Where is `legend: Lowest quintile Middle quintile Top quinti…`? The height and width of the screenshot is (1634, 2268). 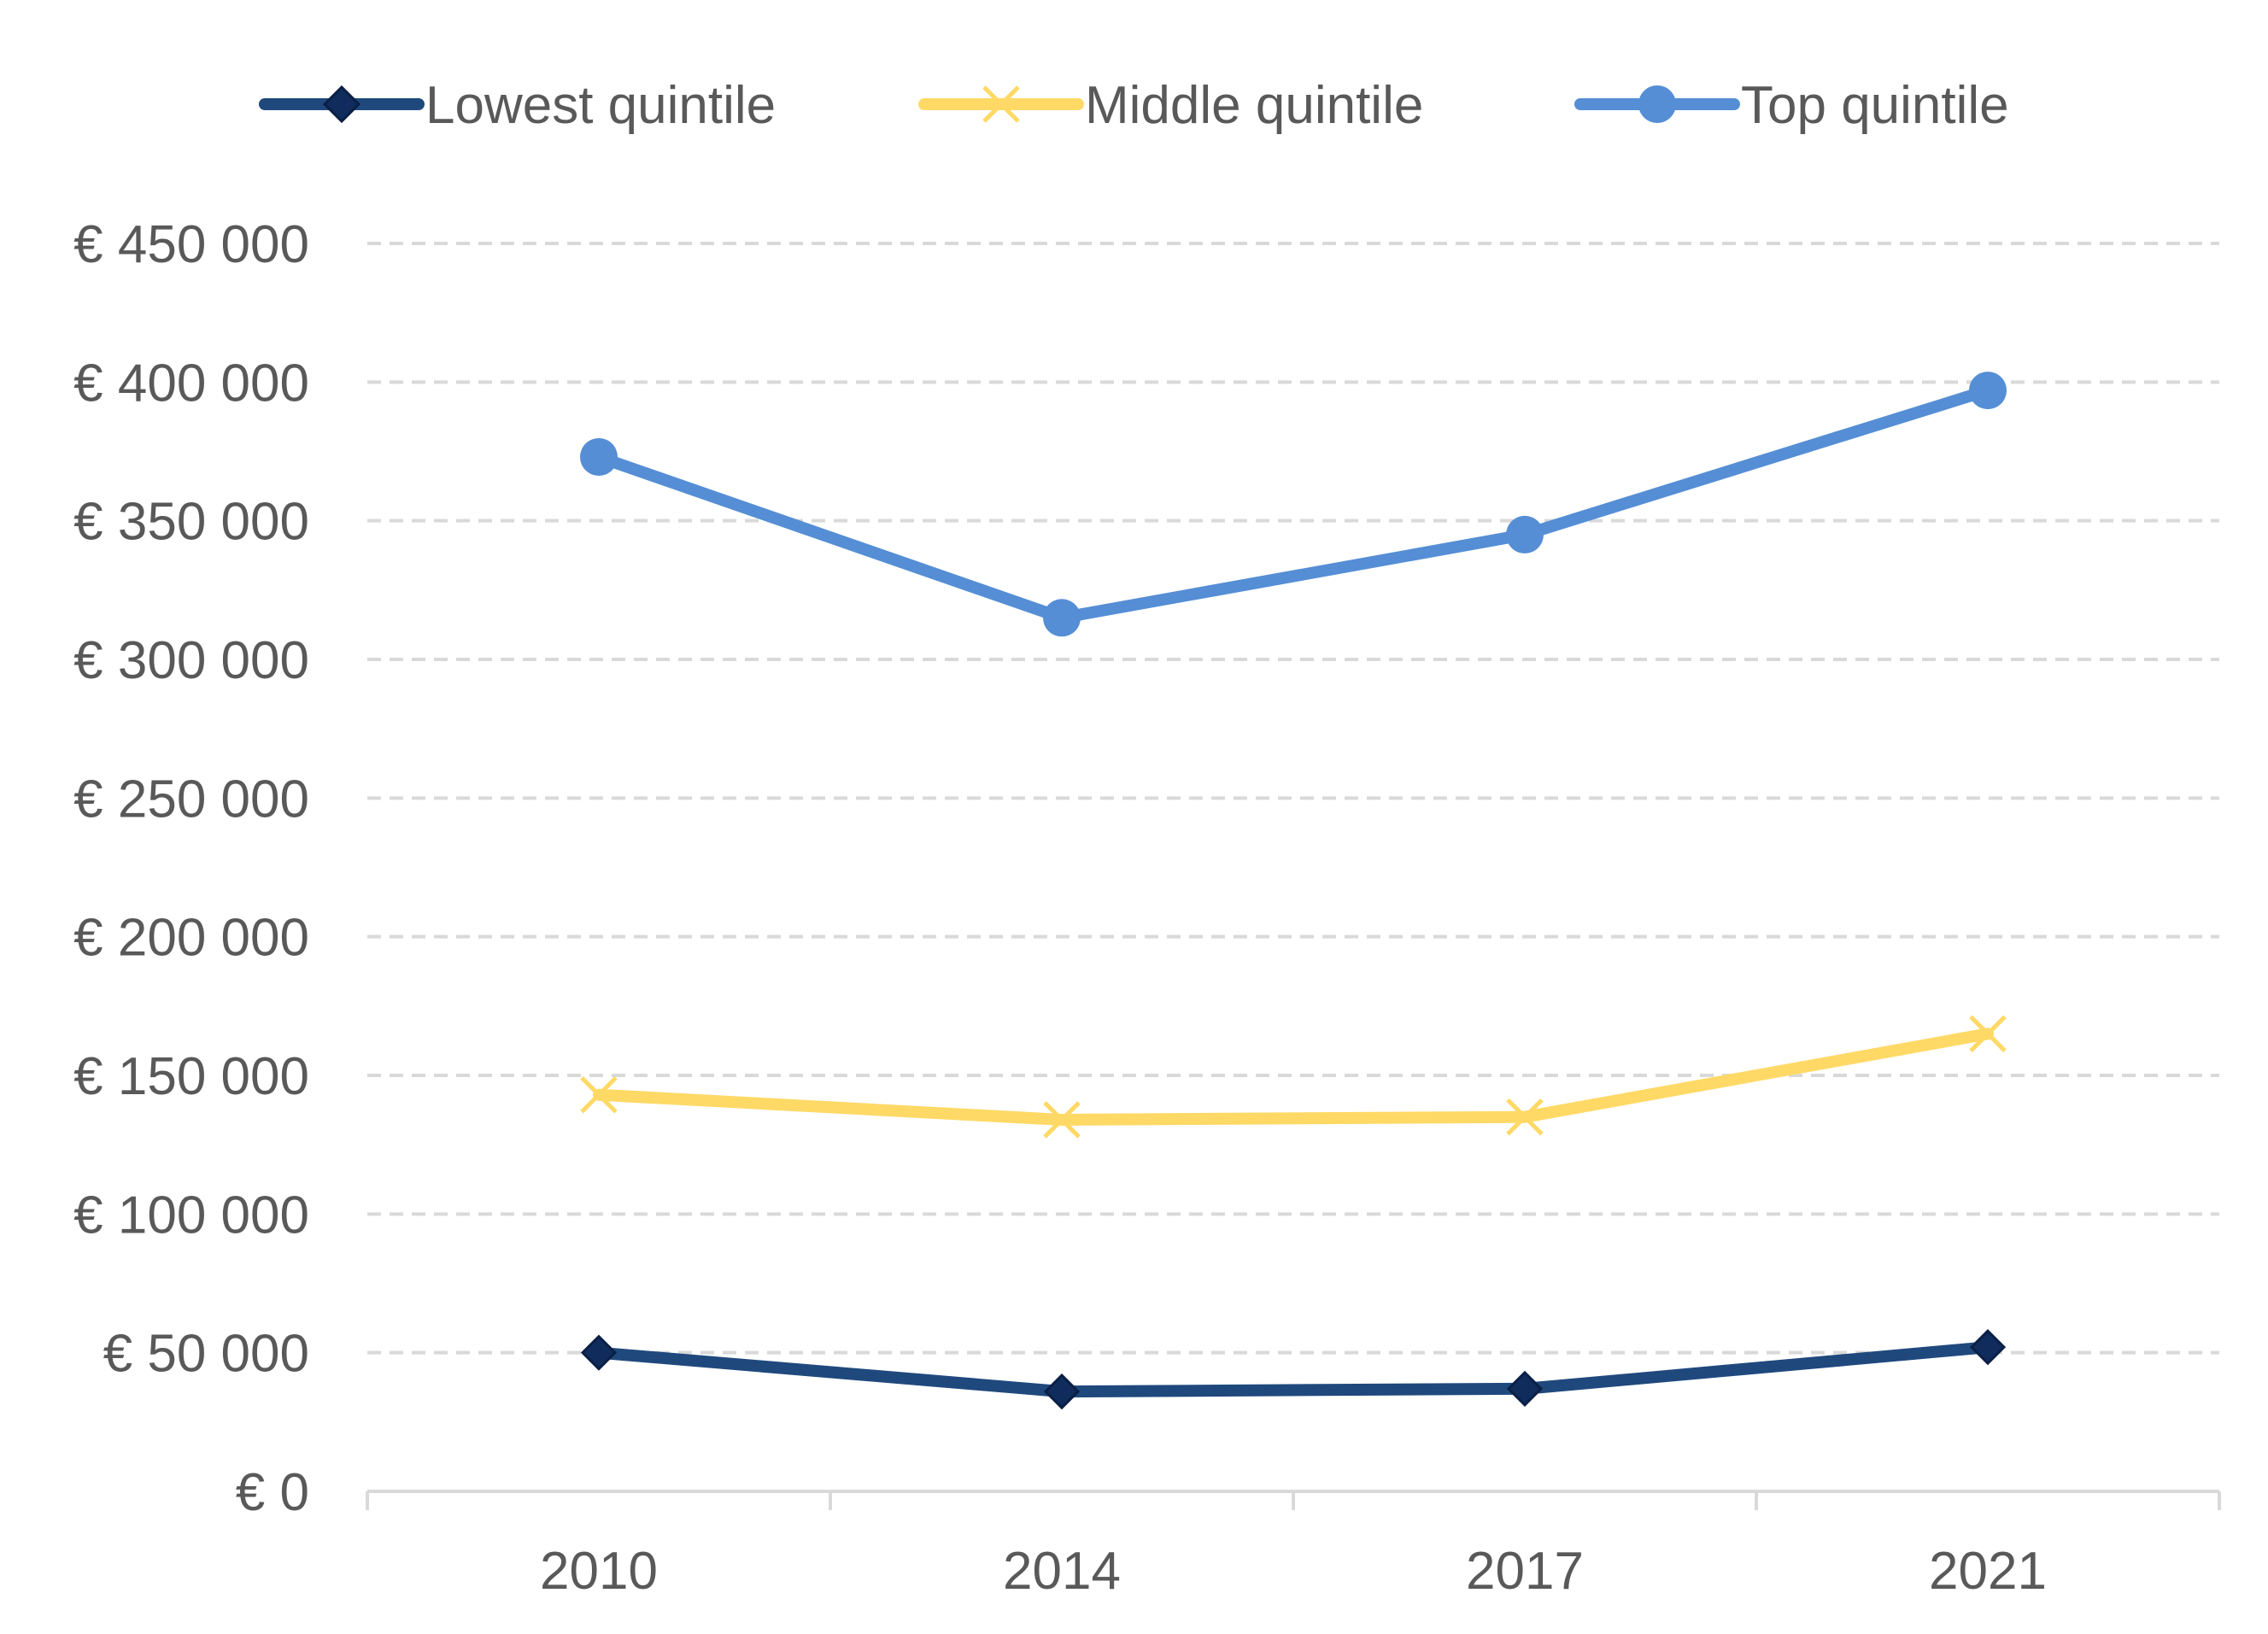 legend: Lowest quintile Middle quintile Top quinti… is located at coordinates (1134, 105).